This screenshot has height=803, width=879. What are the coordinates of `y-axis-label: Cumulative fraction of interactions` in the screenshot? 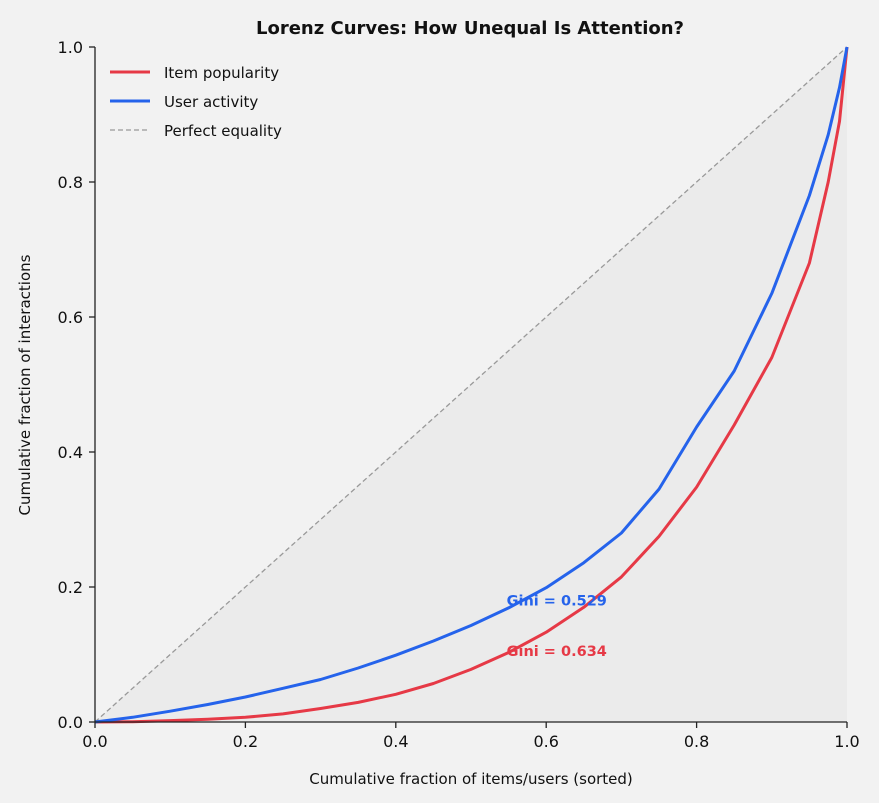 It's located at (25, 384).